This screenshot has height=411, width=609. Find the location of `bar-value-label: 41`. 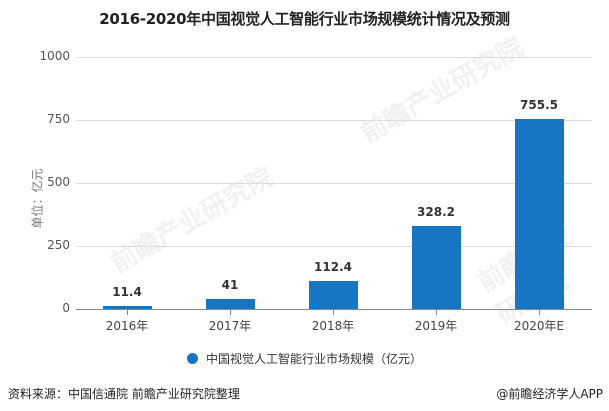

bar-value-label: 41 is located at coordinates (230, 285).